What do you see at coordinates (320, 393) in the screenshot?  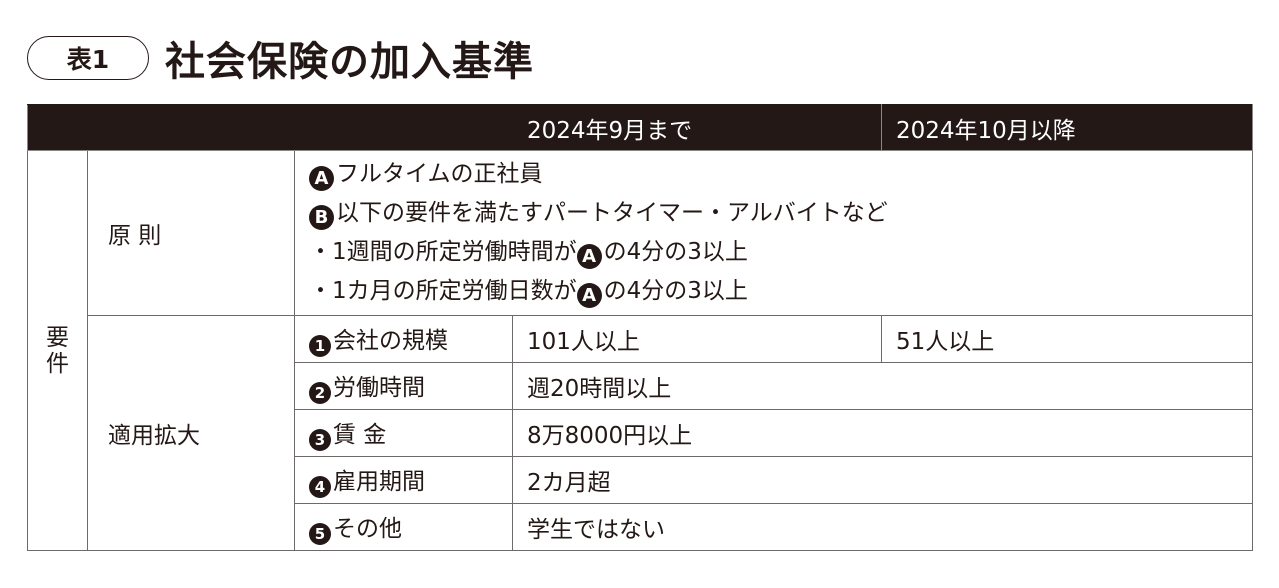 I see `number-2-icon: 2` at bounding box center [320, 393].